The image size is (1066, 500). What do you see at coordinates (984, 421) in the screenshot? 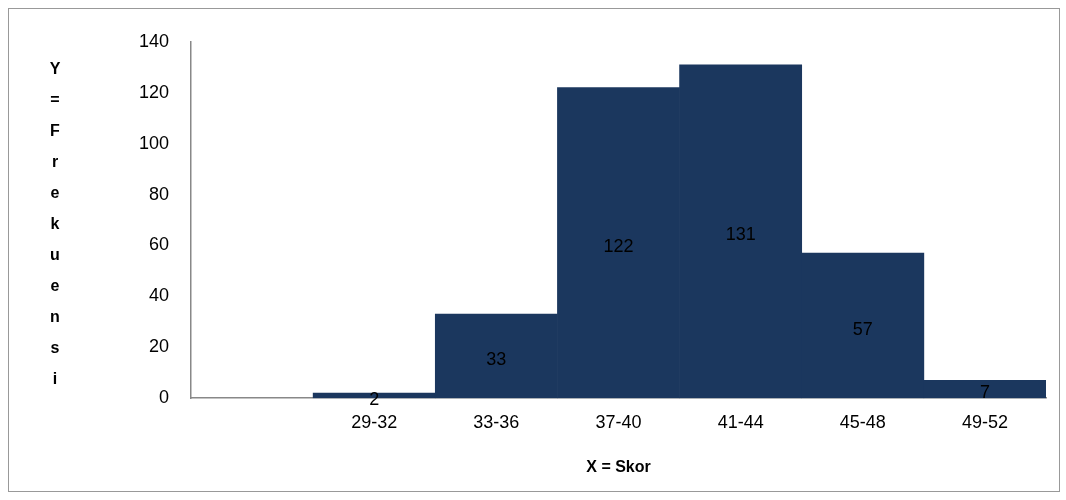
I see `x-tick-label: 49-52` at bounding box center [984, 421].